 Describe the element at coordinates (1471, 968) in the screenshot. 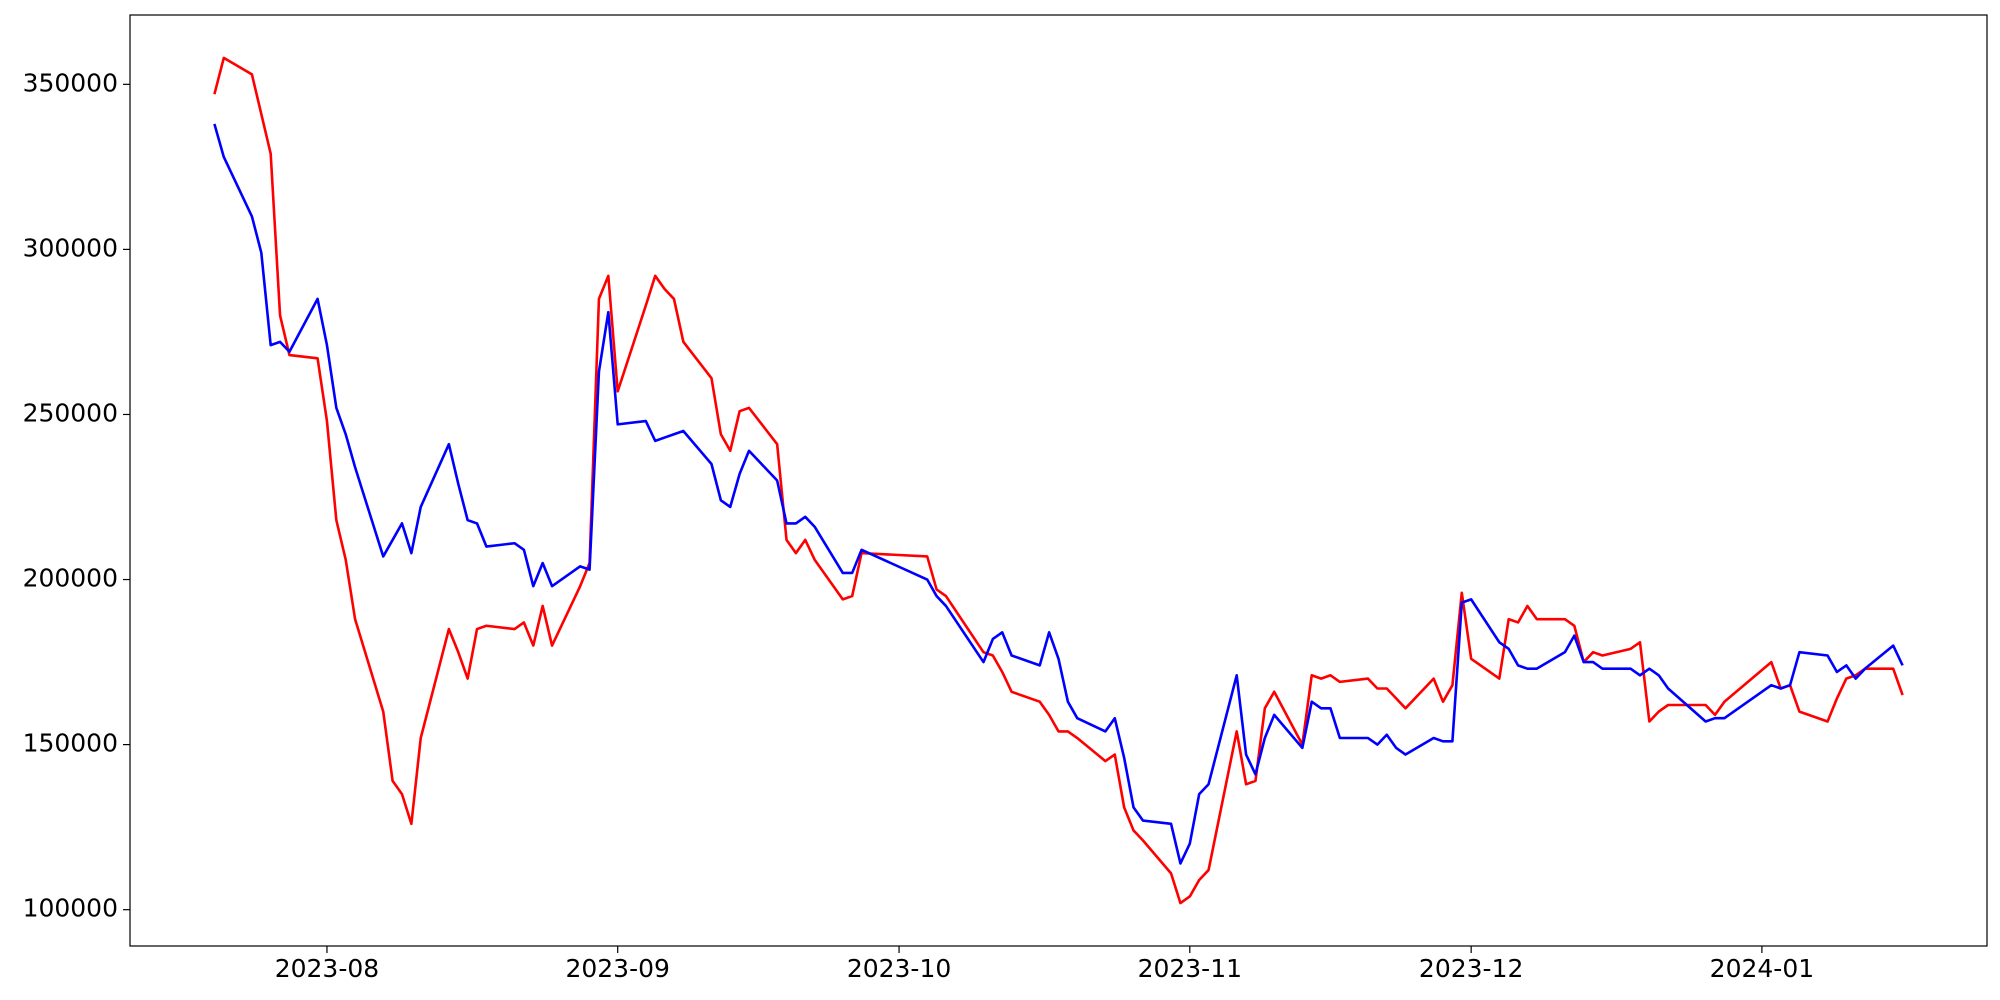

I see `x-tick-label: 2023-12` at that location.